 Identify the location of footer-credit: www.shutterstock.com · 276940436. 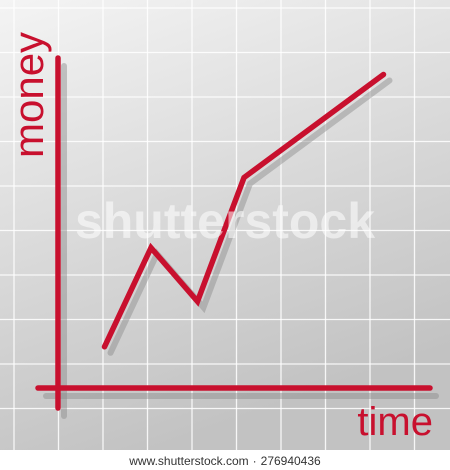
(224, 461).